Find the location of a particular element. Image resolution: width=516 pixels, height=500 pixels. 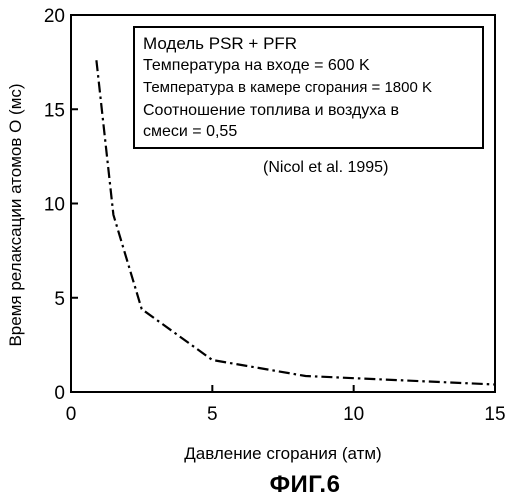

x-tick-label: 5 is located at coordinates (212, 414).